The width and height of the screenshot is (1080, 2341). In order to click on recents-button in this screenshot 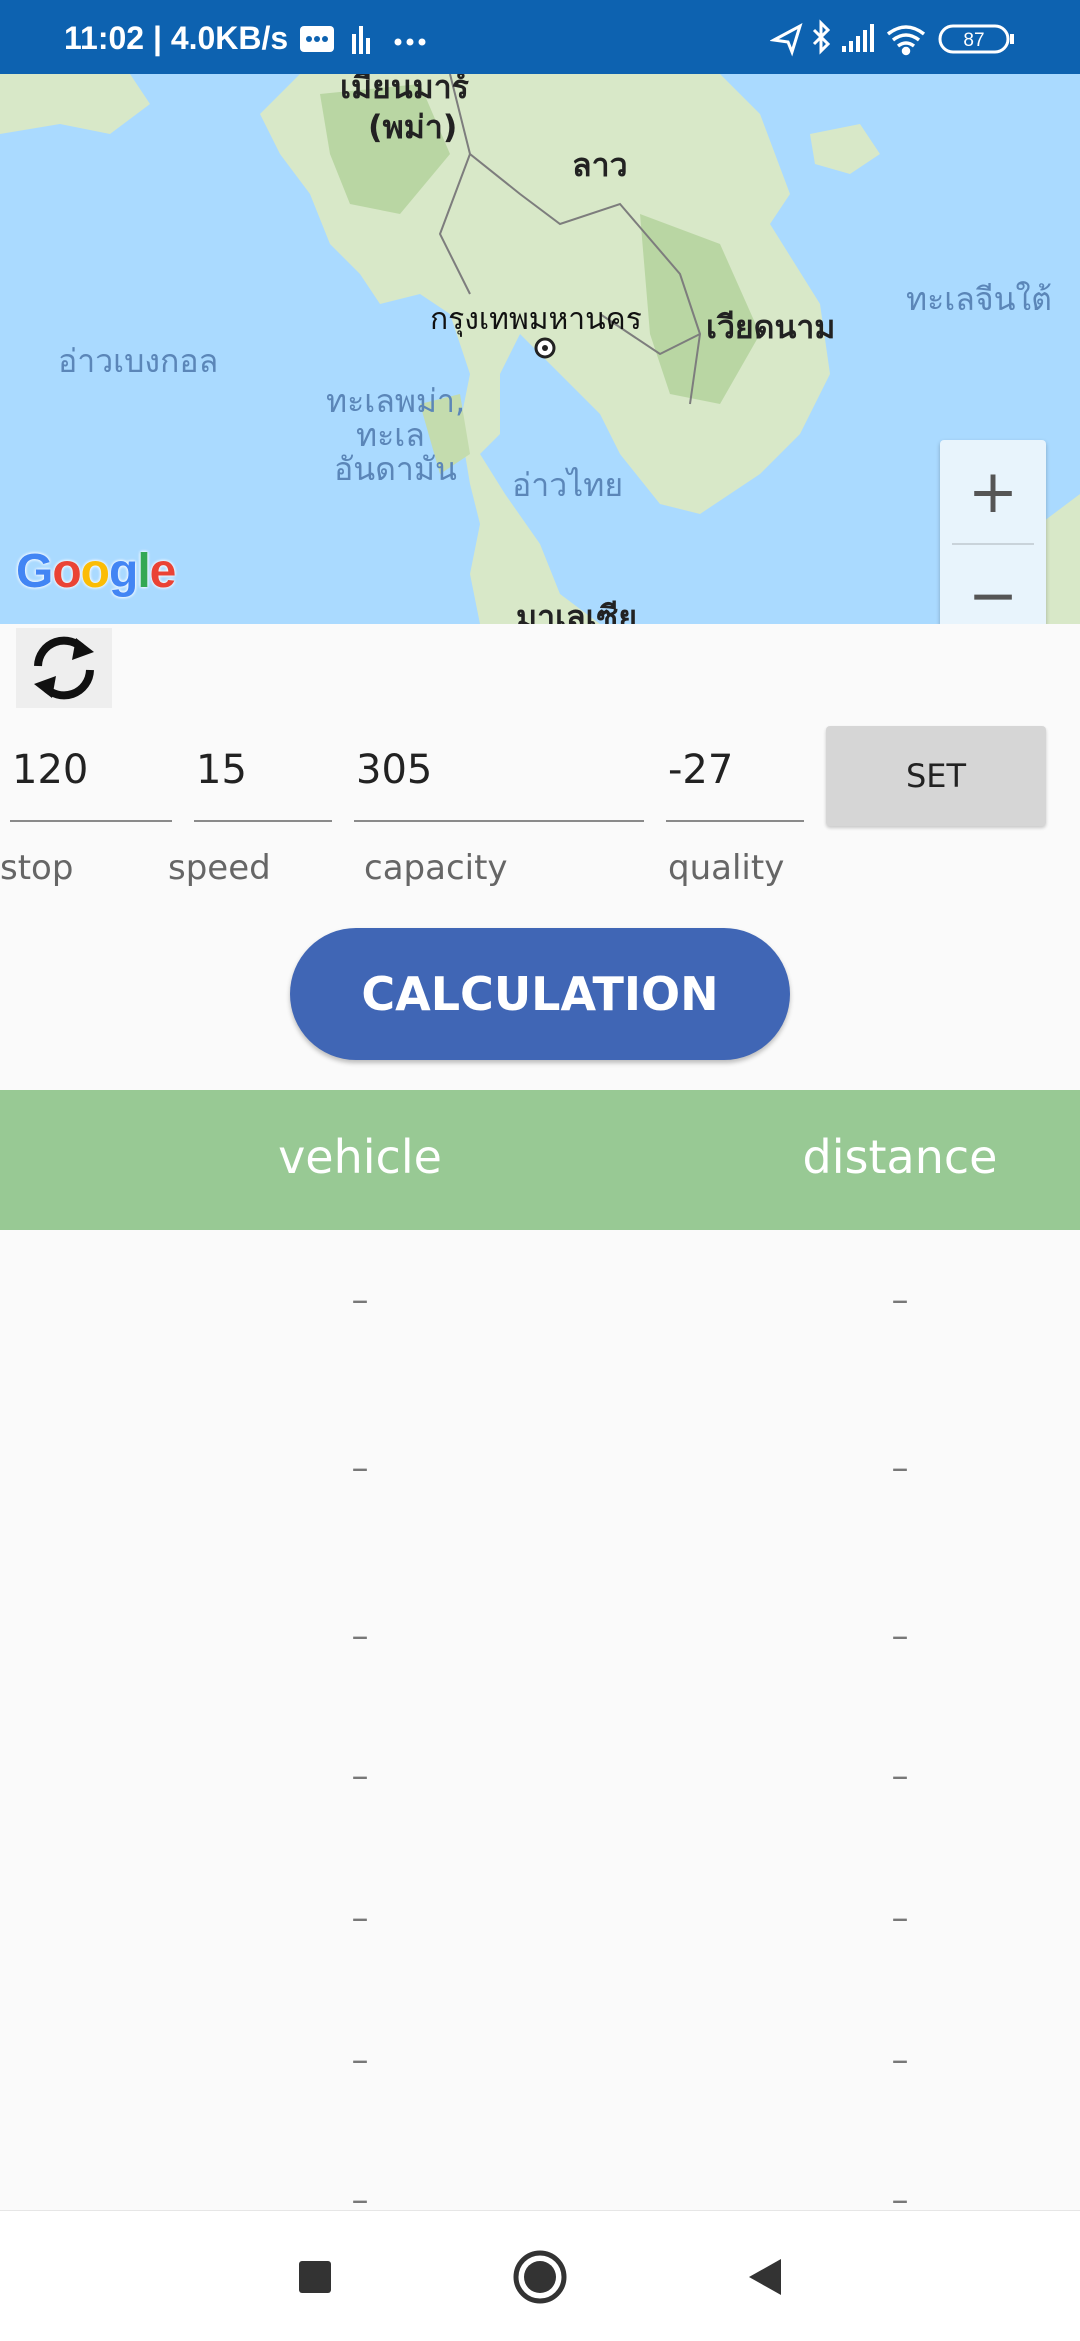, I will do `click(315, 2277)`.